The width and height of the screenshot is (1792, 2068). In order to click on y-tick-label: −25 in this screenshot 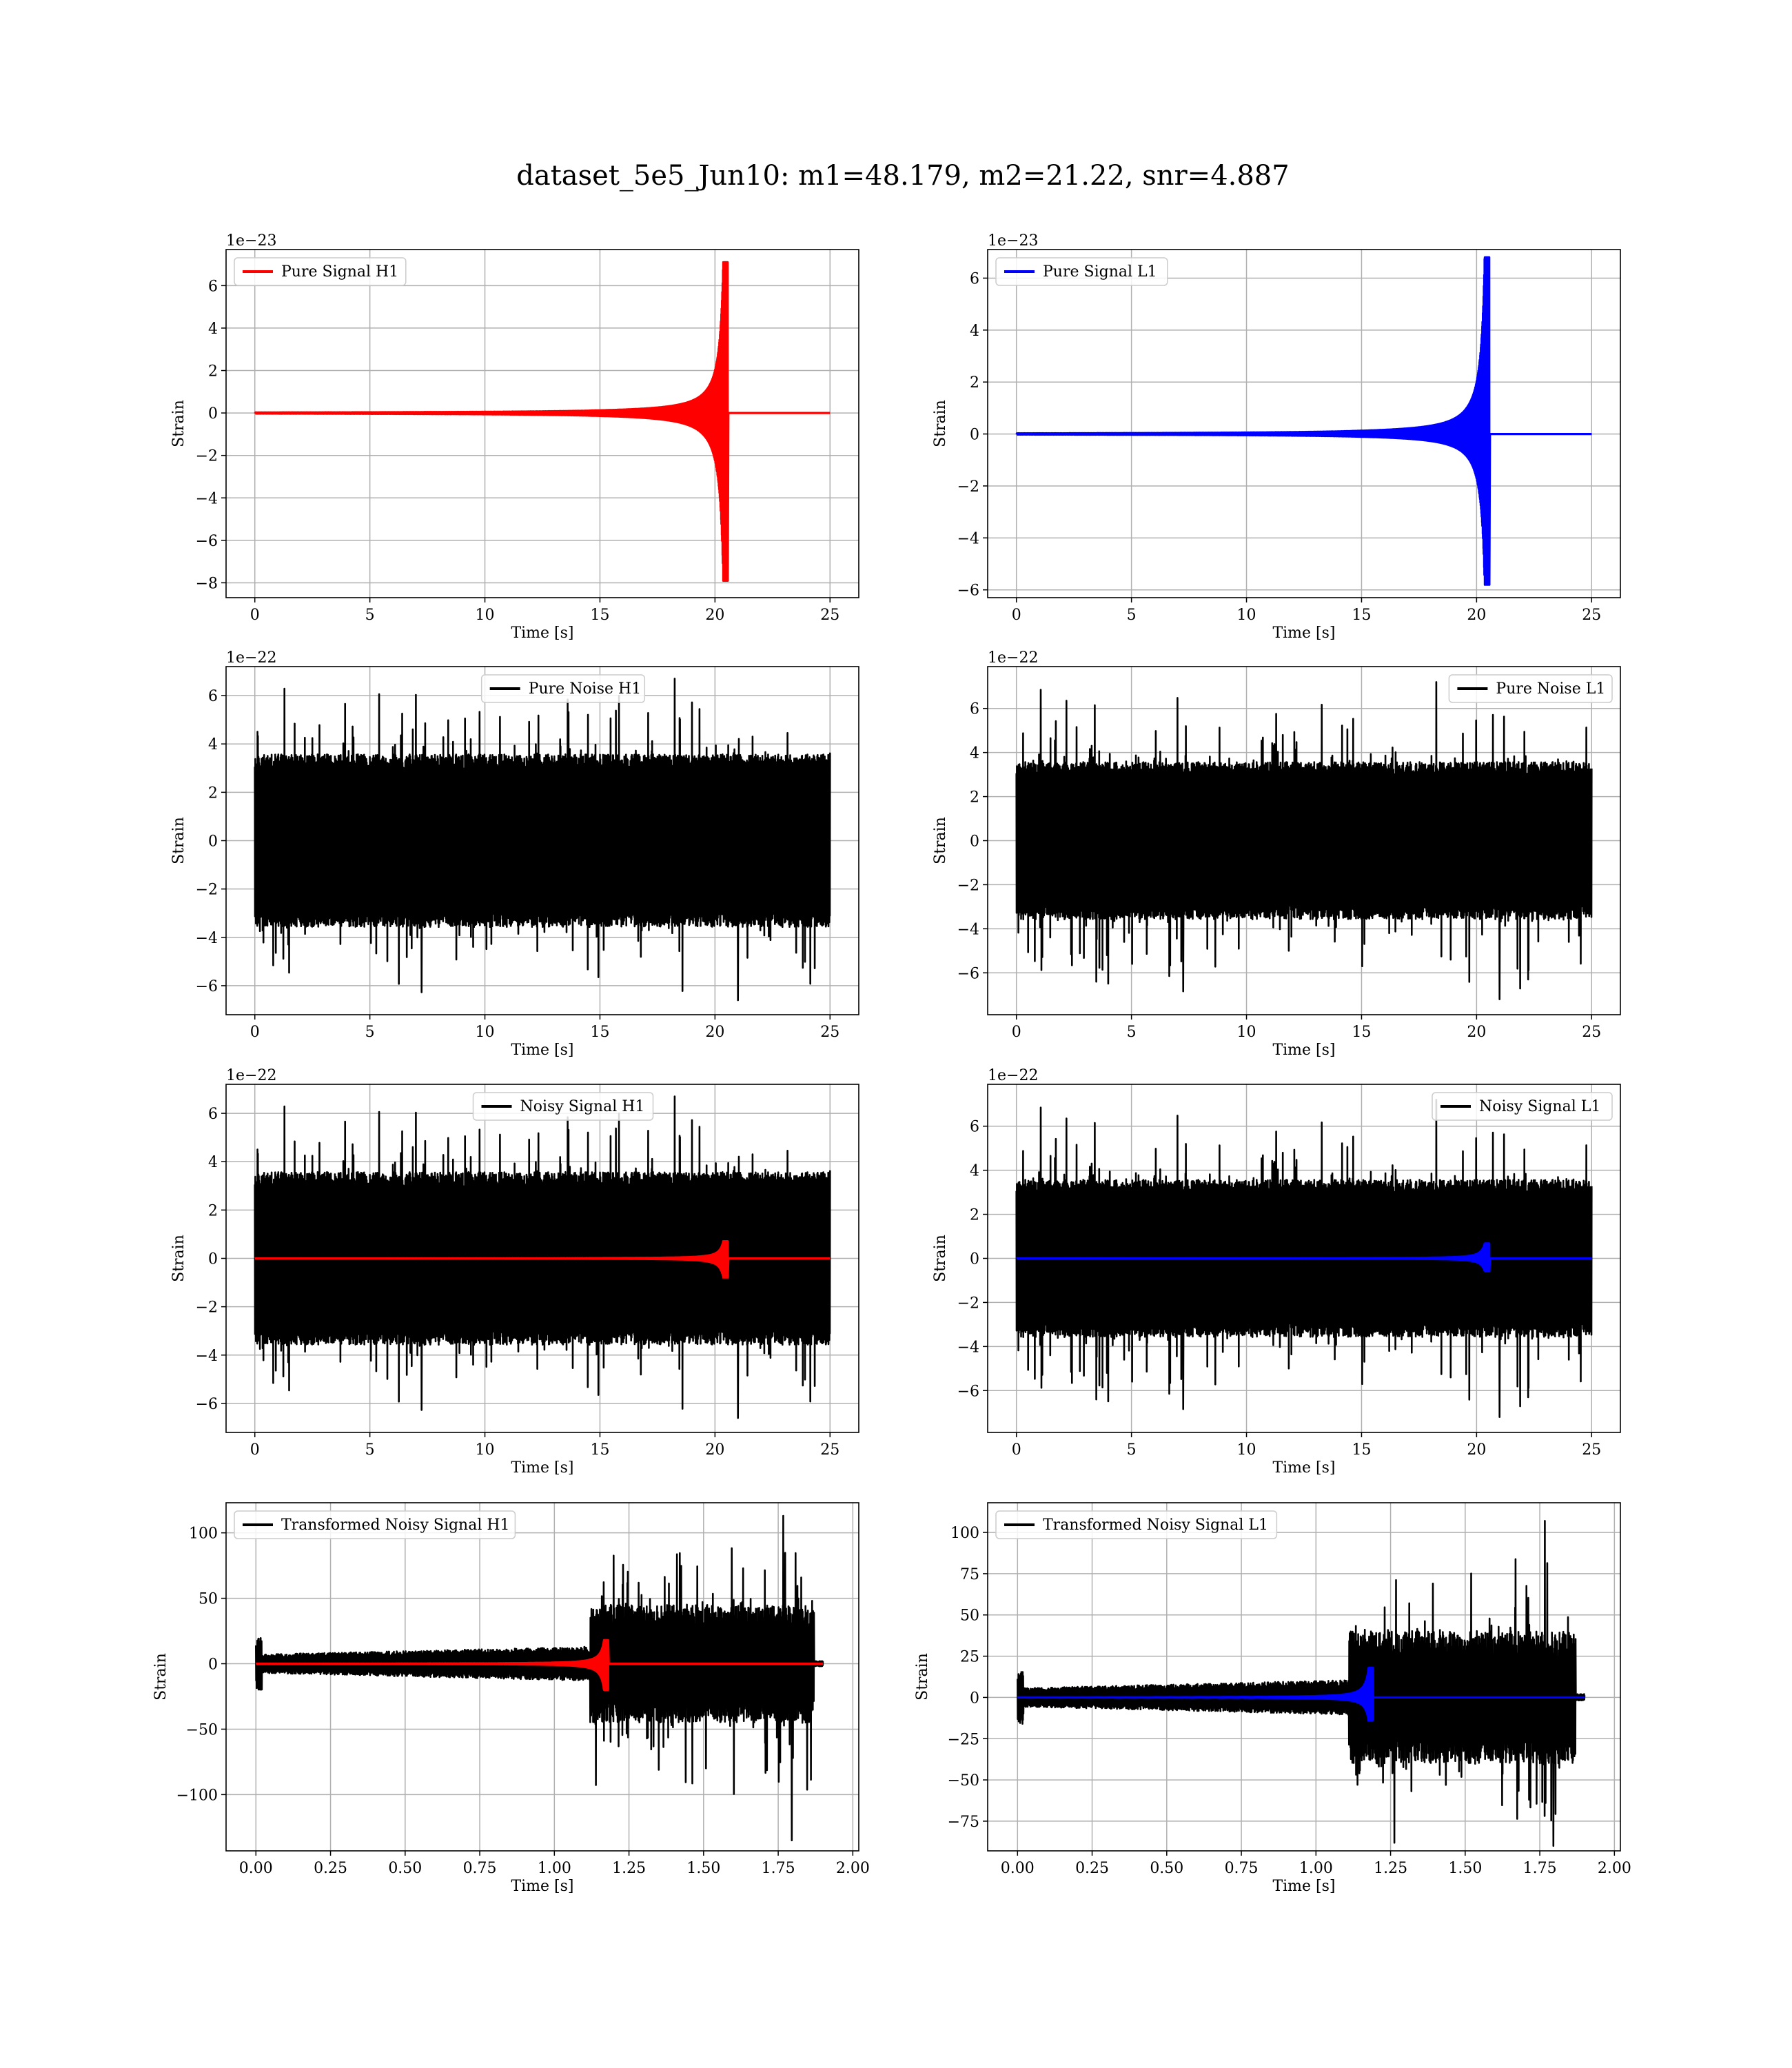, I will do `click(963, 1739)`.